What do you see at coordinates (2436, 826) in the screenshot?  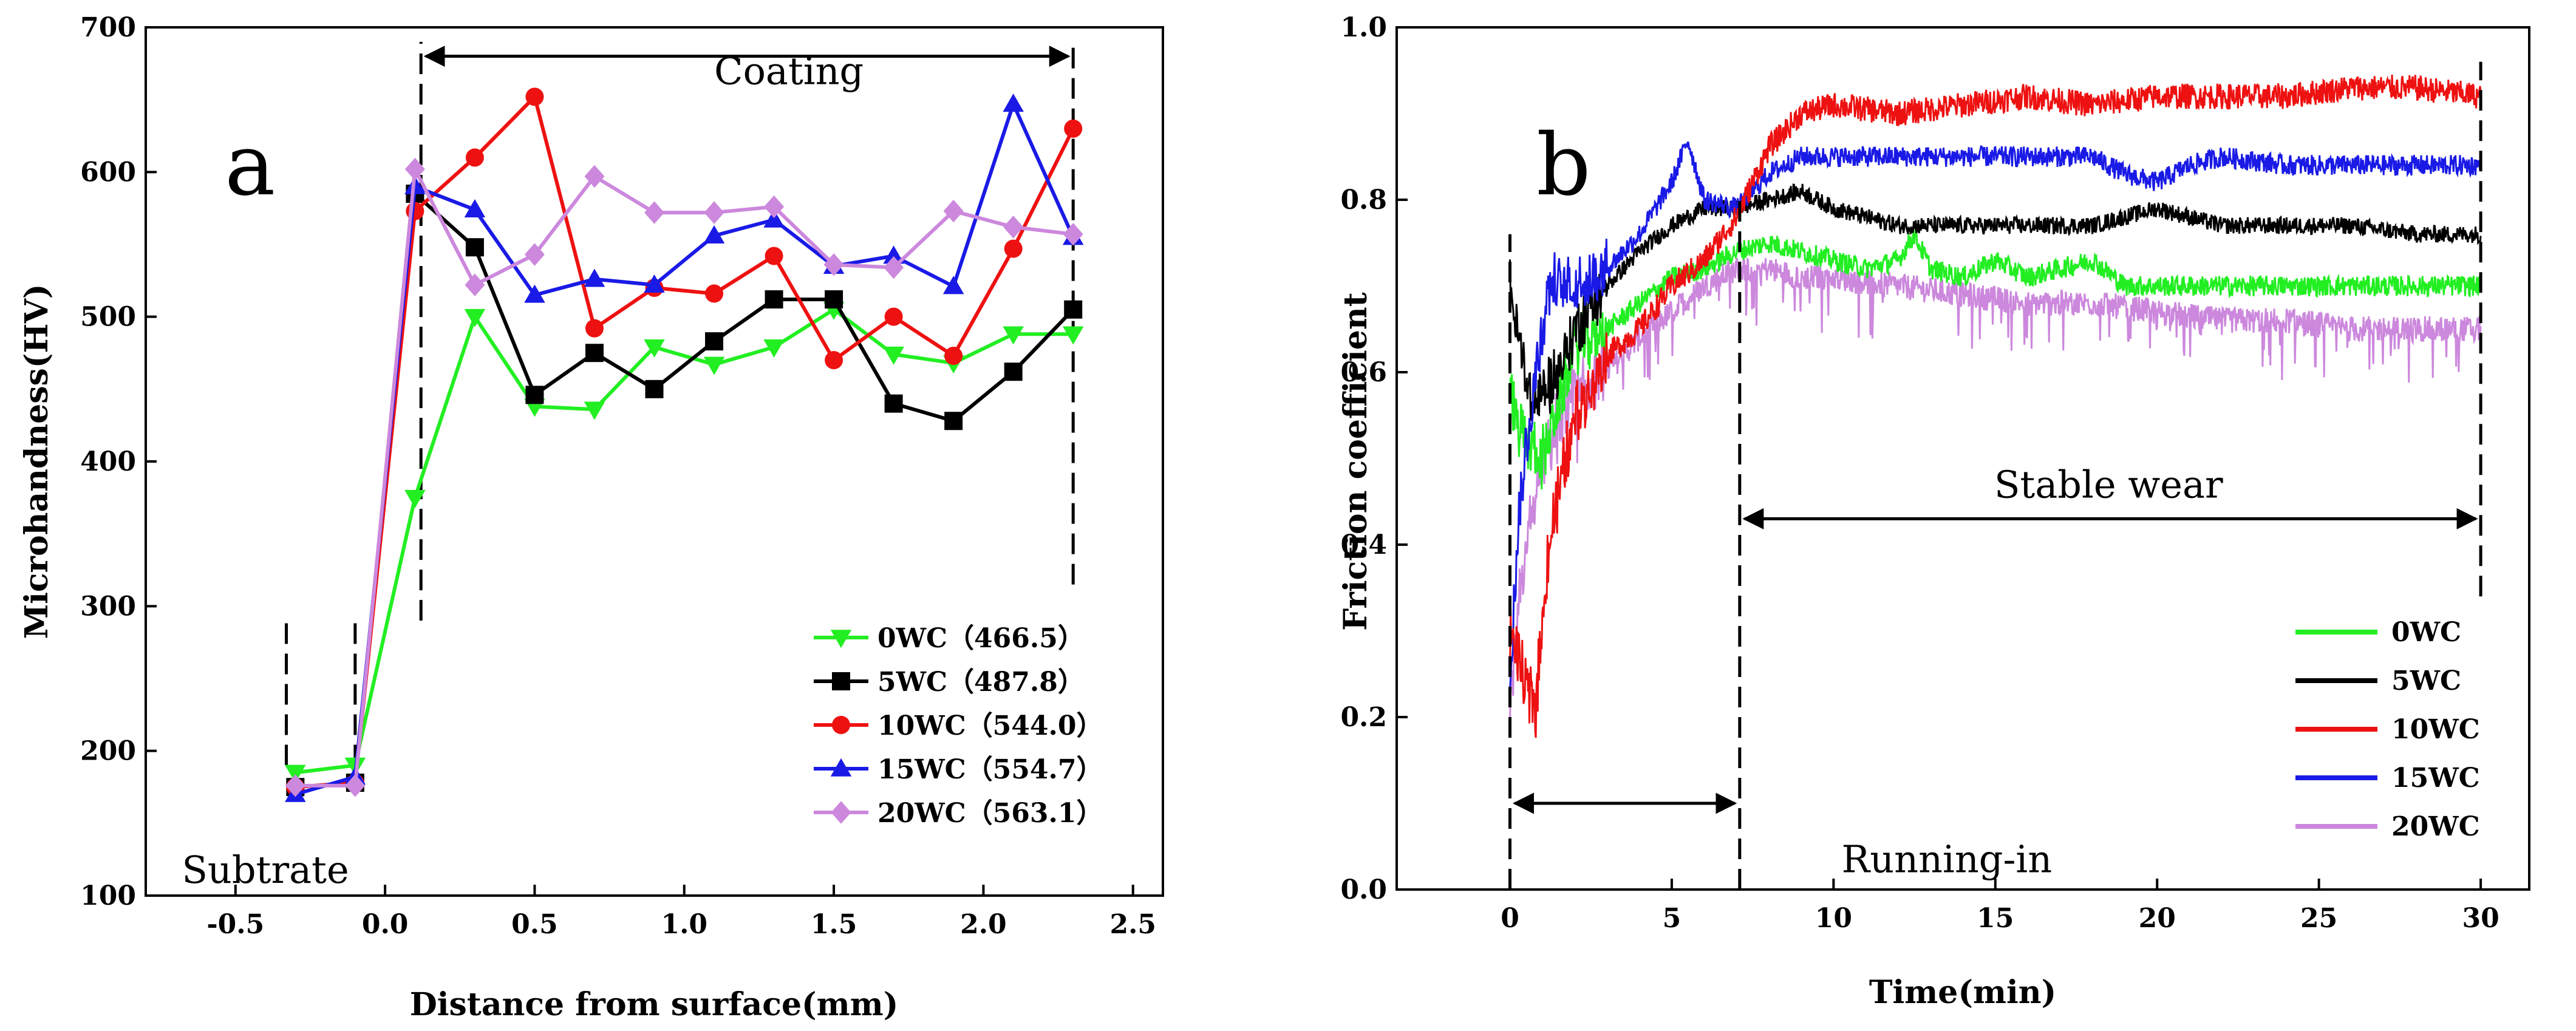 I see `legend-label: 20WC` at bounding box center [2436, 826].